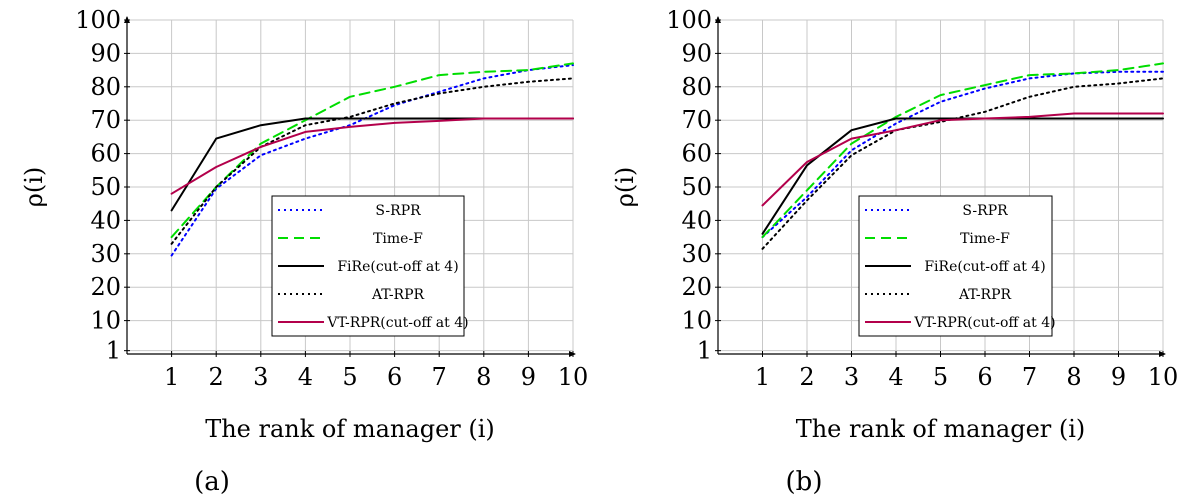  I want to click on subfigure-caption: (a), so click(212, 482).